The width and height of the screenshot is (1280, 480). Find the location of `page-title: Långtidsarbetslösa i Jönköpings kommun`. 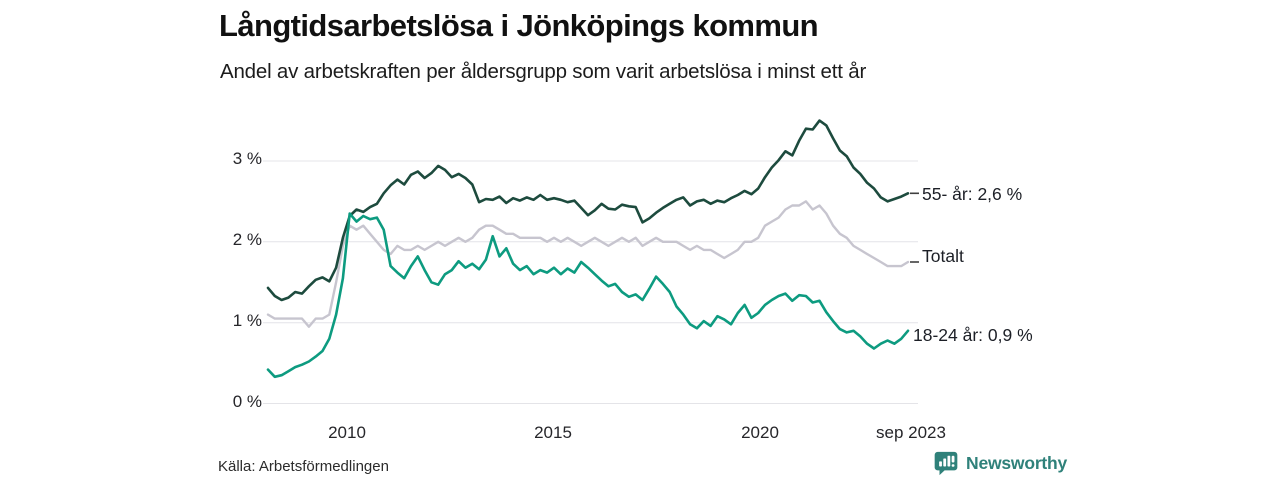

page-title: Långtidsarbetslösa i Jönköpings kommun is located at coordinates (519, 25).